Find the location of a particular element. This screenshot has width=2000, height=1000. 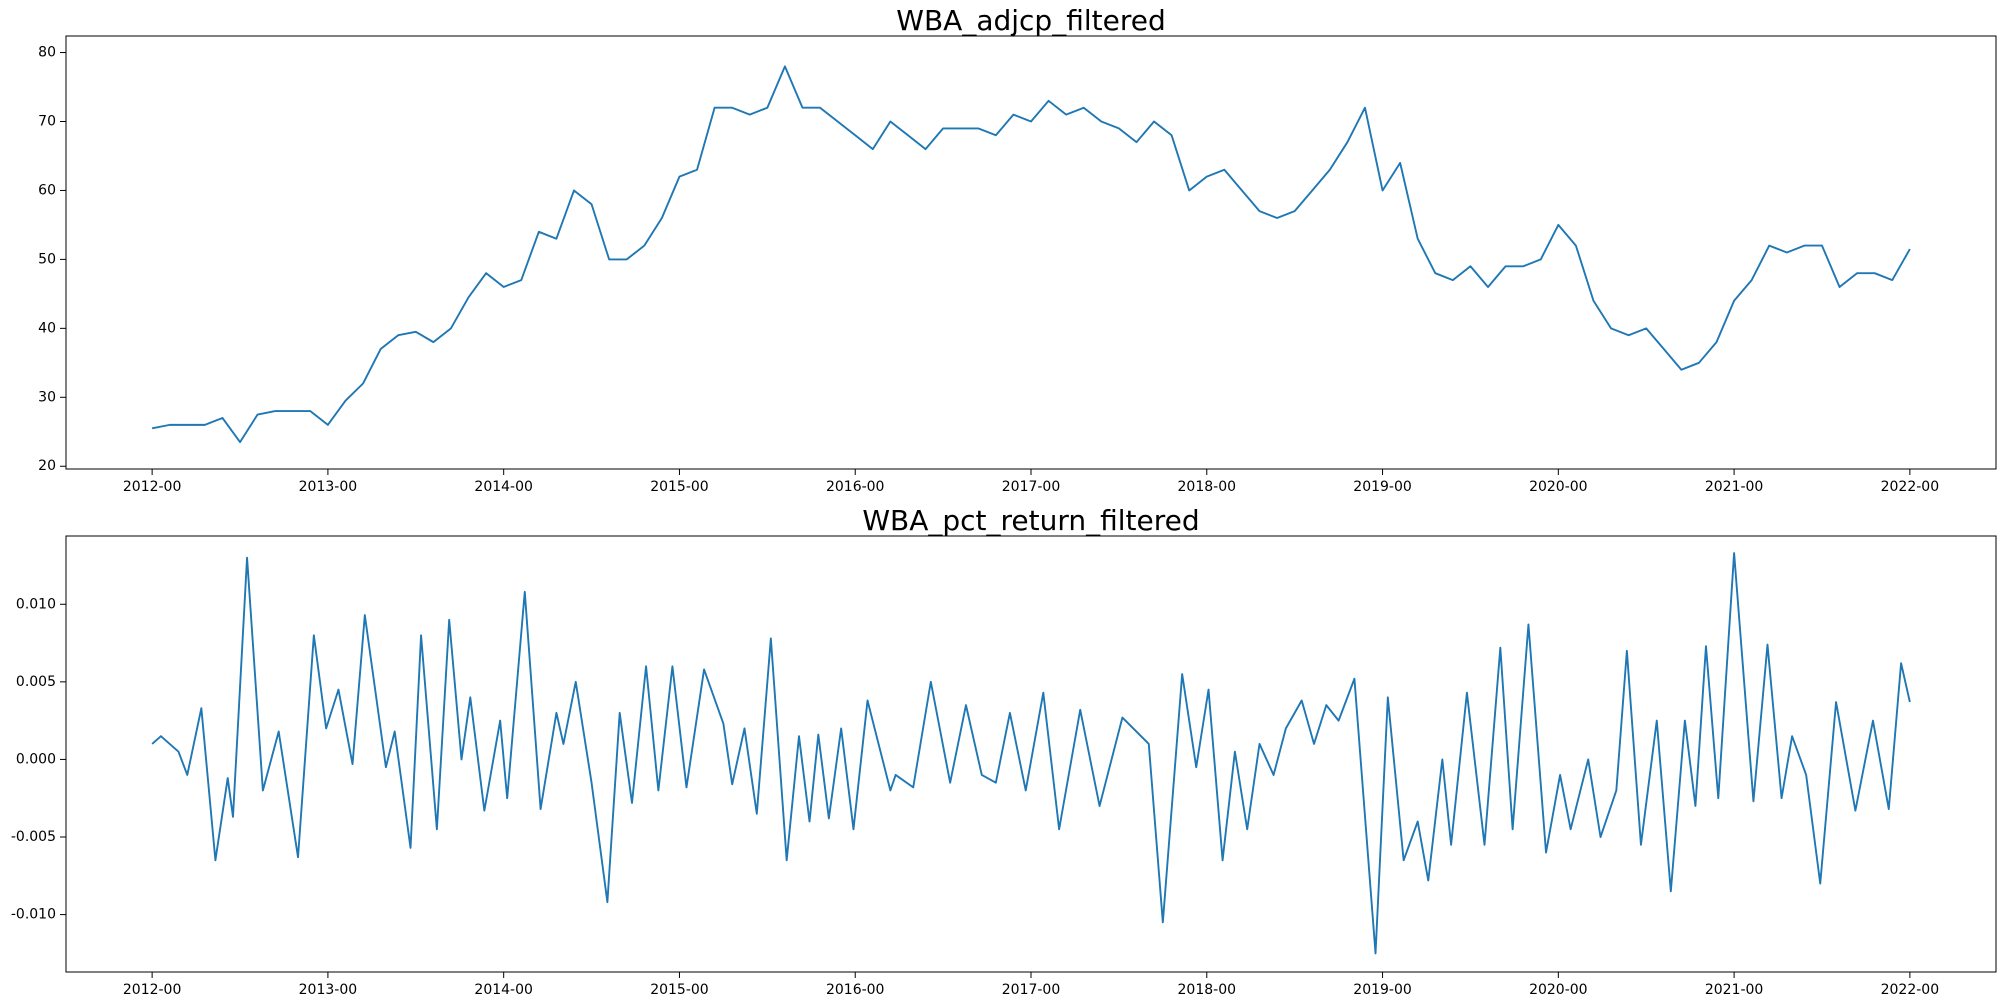

y-tick-label: 70 is located at coordinates (47, 121).